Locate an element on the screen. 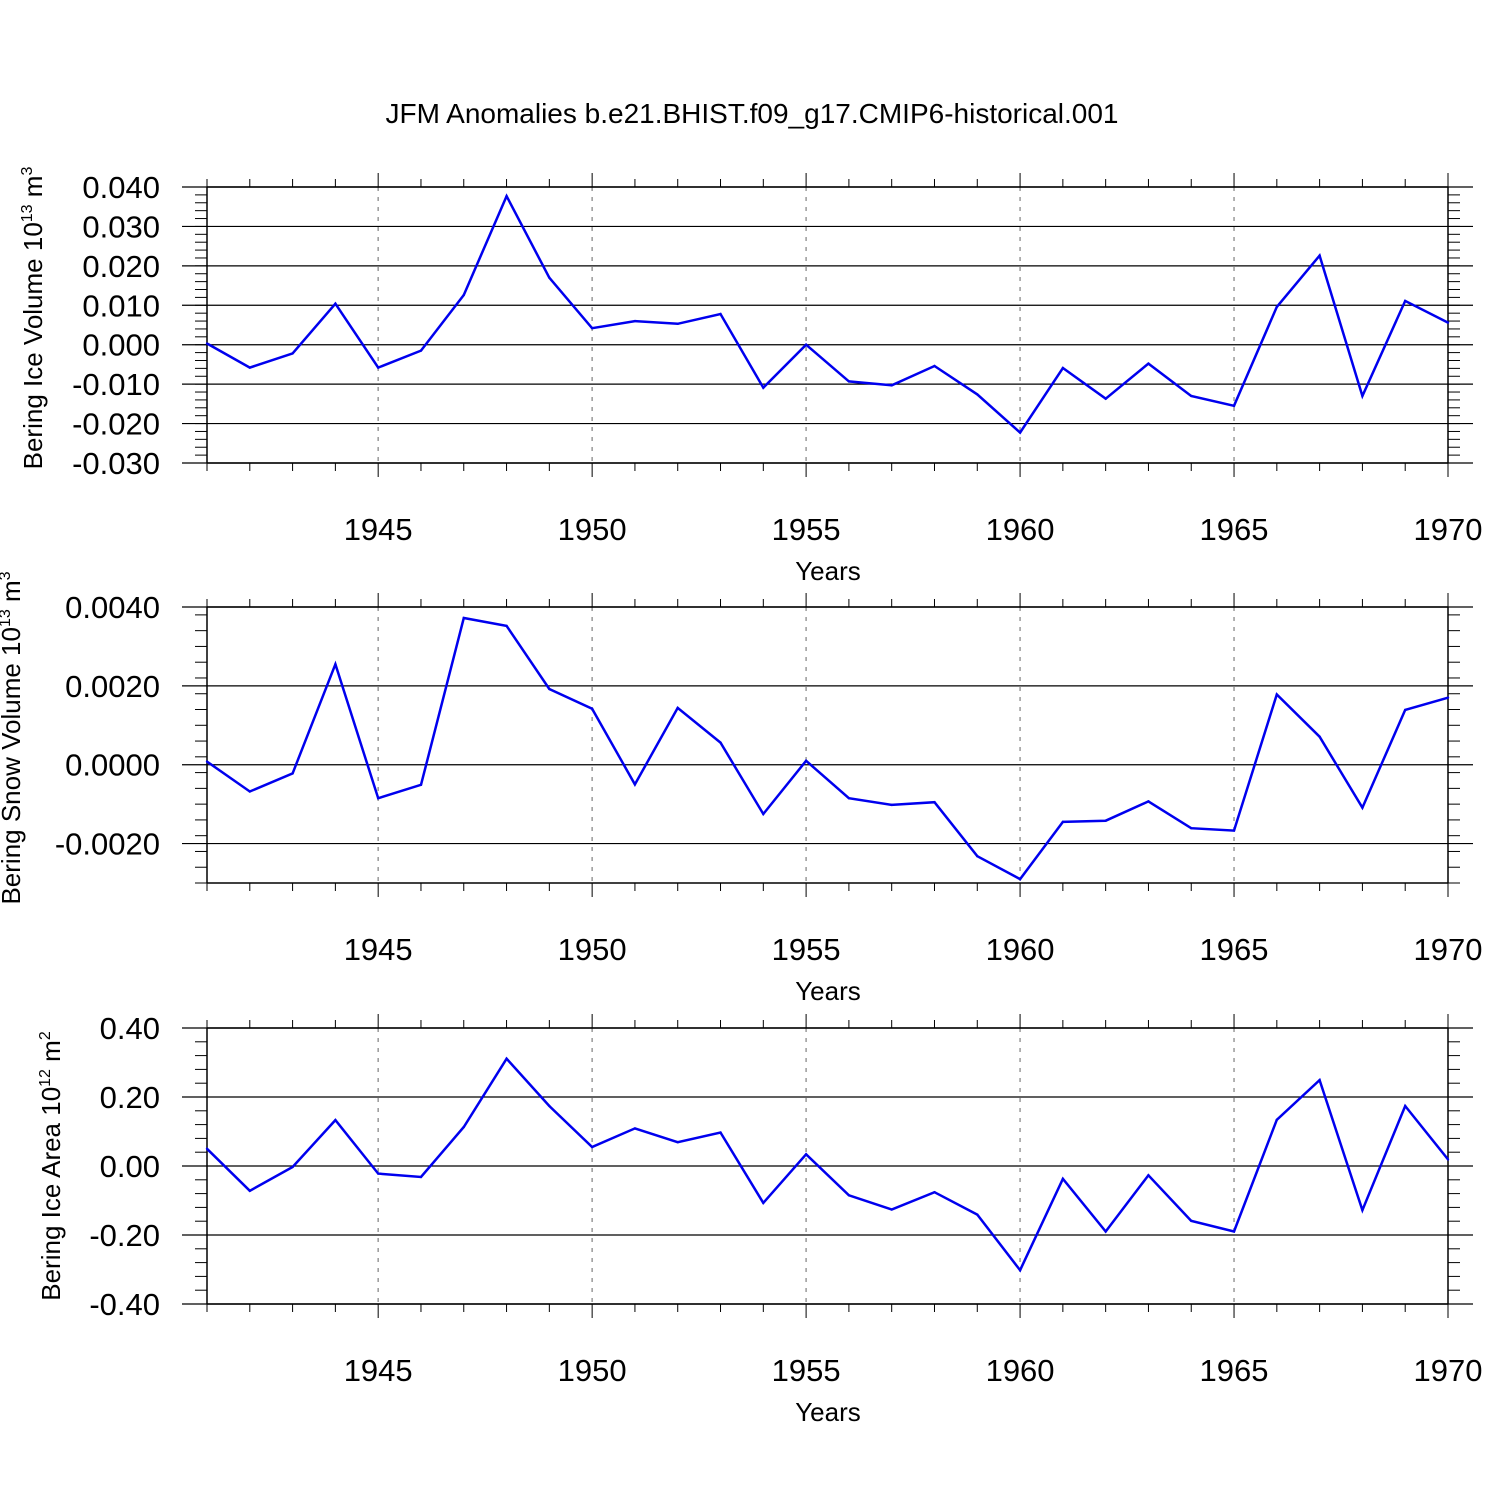 The height and width of the screenshot is (1500, 1500). y-tick-label: 0.0000 is located at coordinates (112, 765).